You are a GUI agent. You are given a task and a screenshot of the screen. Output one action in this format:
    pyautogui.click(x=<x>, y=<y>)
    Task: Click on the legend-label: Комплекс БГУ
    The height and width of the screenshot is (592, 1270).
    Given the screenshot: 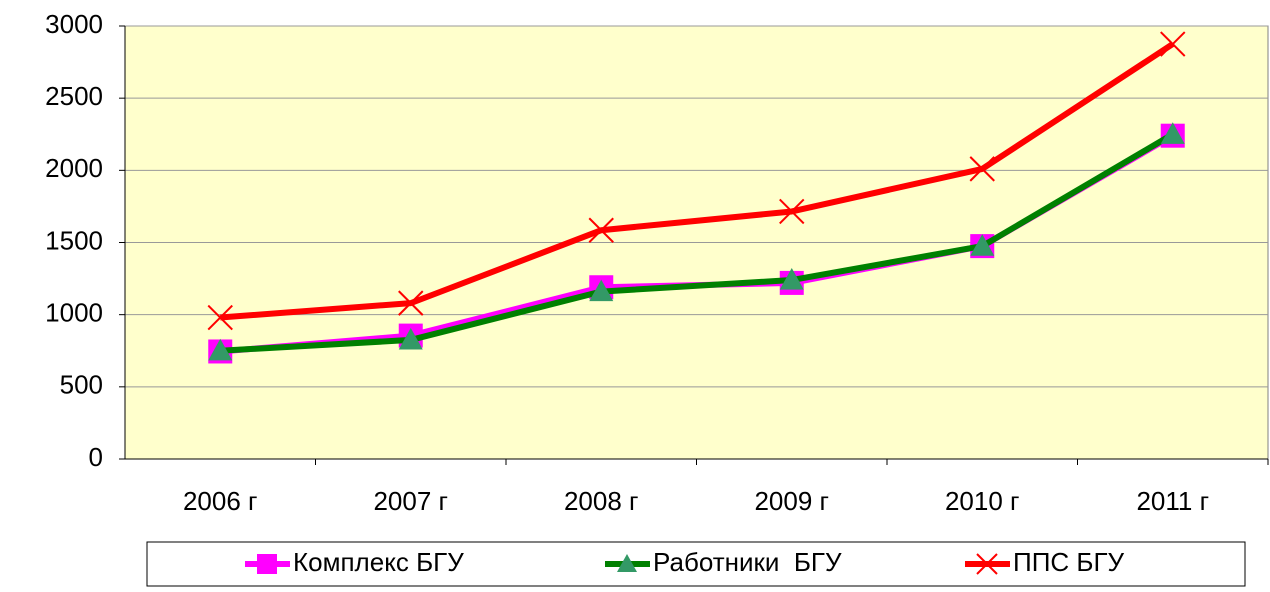 What is the action you would take?
    pyautogui.click(x=378, y=562)
    